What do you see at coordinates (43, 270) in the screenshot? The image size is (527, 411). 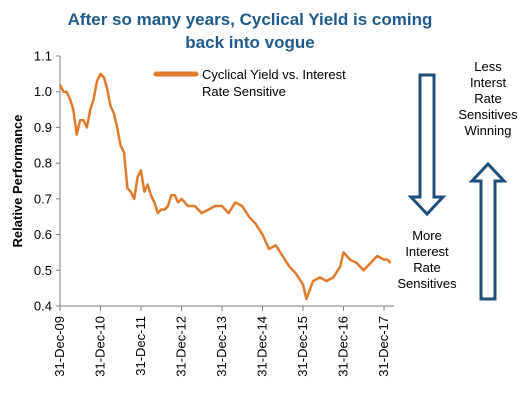 I see `y-tick-label: 0.5` at bounding box center [43, 270].